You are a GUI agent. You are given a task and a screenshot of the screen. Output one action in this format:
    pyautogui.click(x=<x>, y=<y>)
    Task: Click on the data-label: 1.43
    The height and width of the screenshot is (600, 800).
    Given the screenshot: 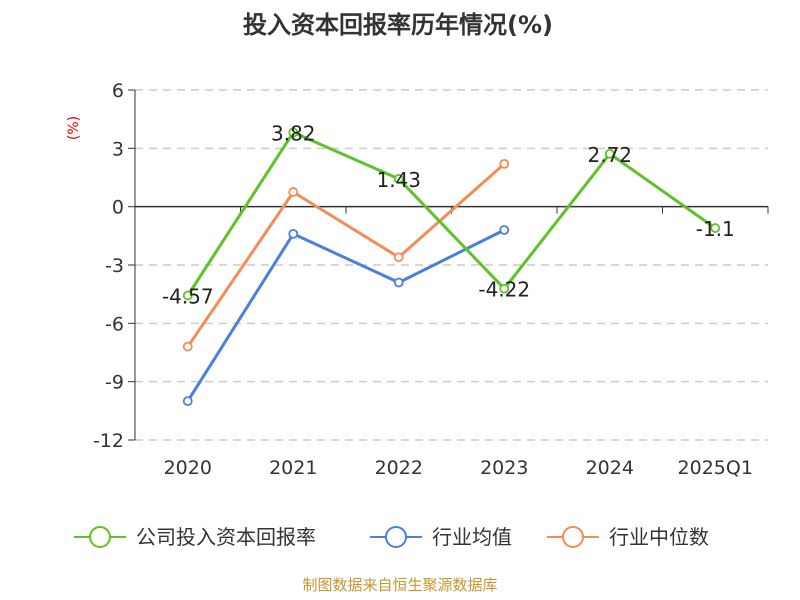 What is the action you would take?
    pyautogui.click(x=398, y=180)
    